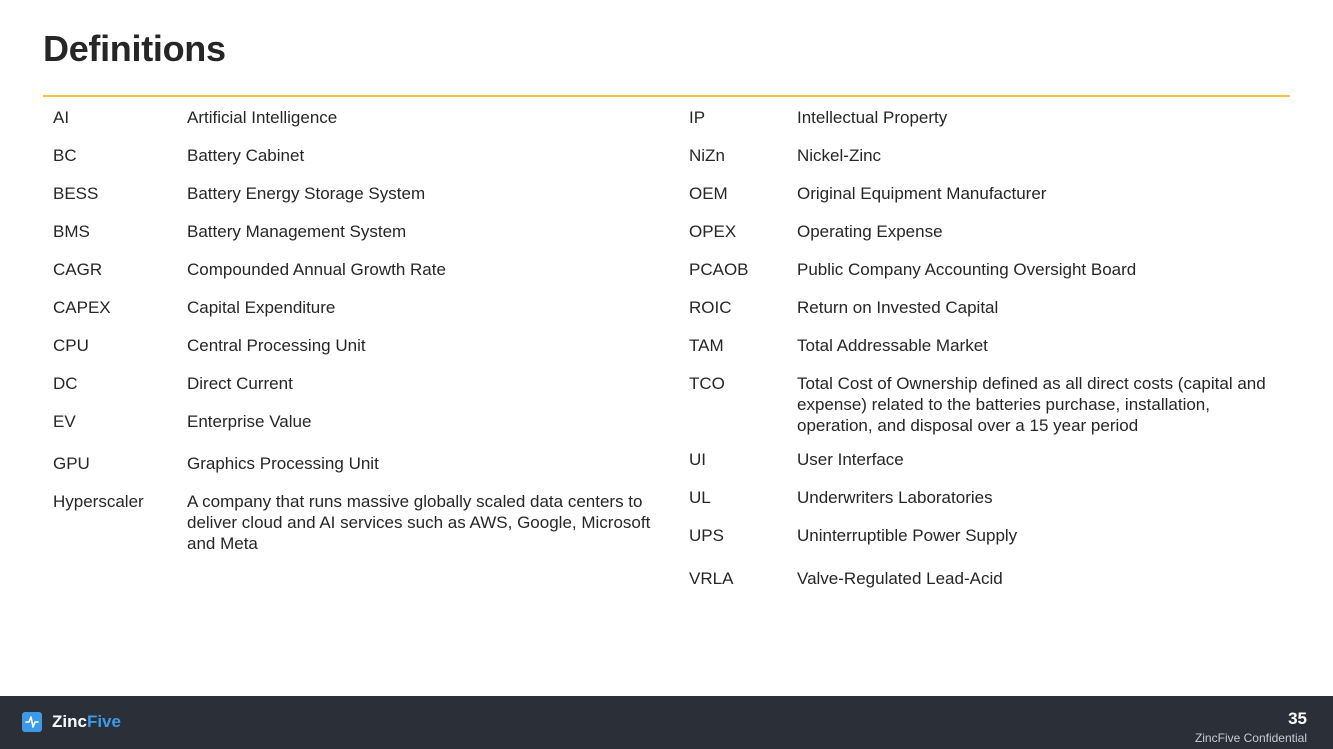  I want to click on definition-row: OPEX Operating Expense, so click(989, 231).